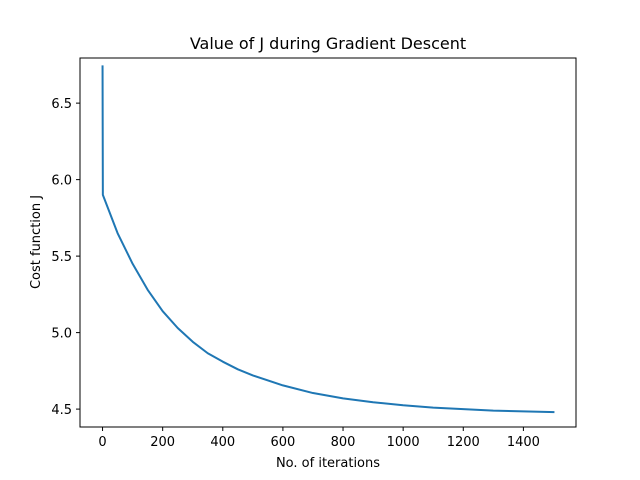 Image resolution: width=640 pixels, height=480 pixels. I want to click on y-axis-ticks: 4.5 5.0 5.5 6.0 6.5, so click(65, 257).